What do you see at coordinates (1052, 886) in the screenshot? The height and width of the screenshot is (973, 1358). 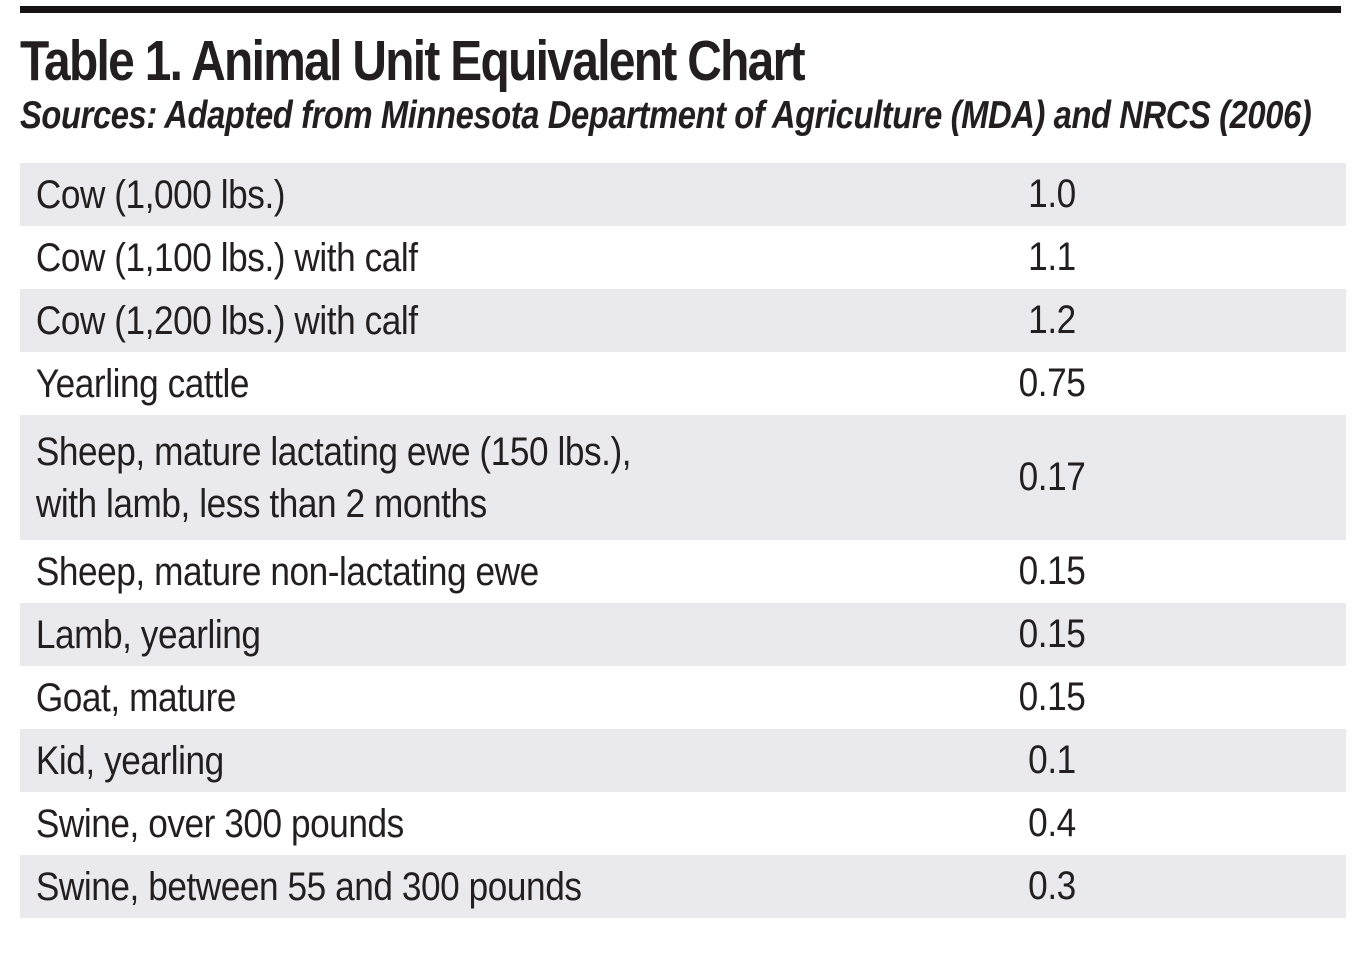 I see `animal-unit-value: 0.3` at bounding box center [1052, 886].